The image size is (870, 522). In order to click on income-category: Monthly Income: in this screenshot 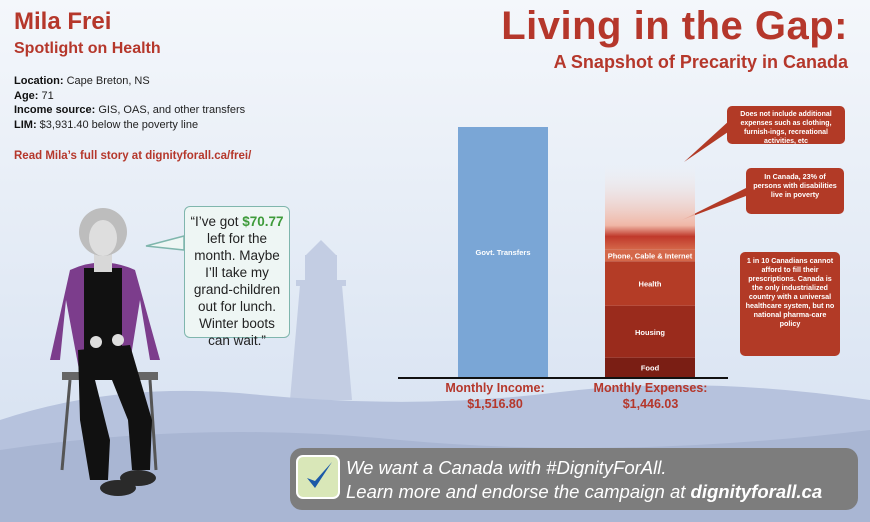, I will do `click(495, 388)`.